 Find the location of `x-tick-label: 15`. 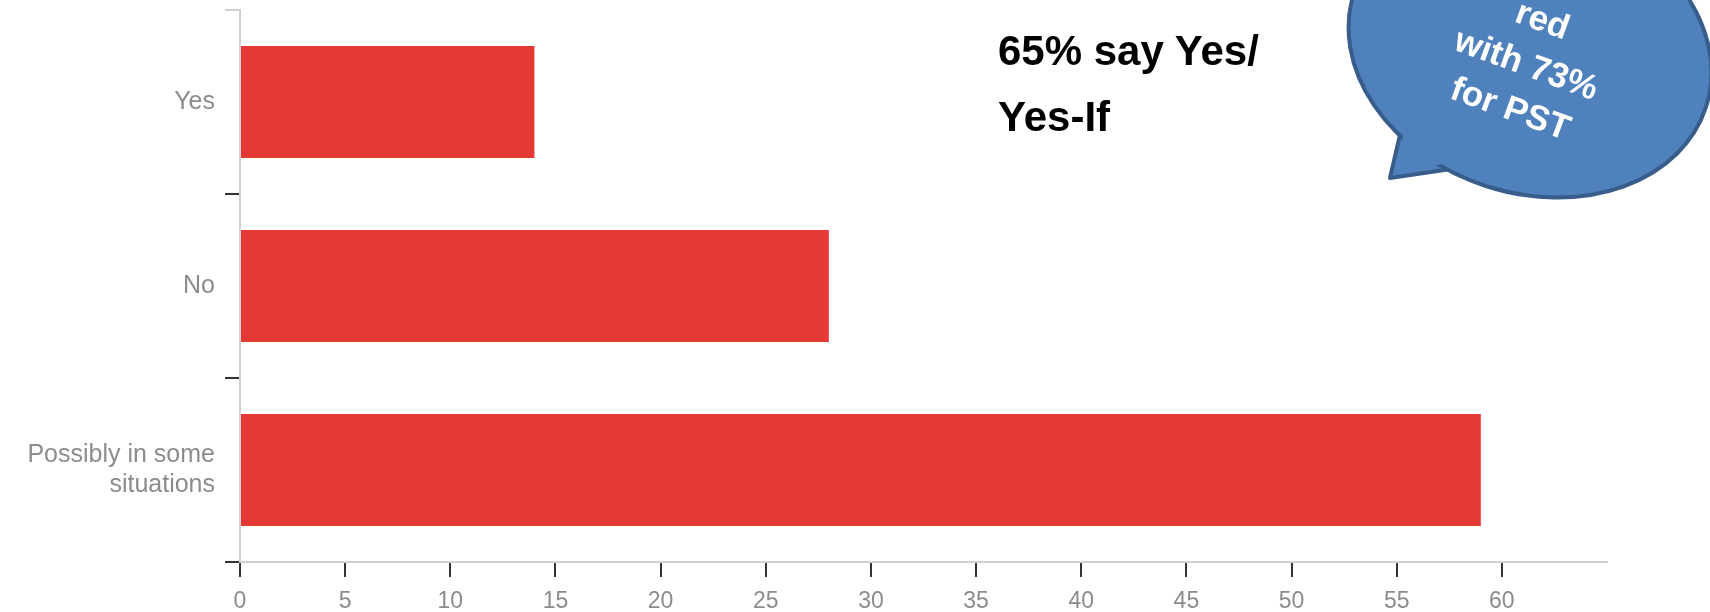

x-tick-label: 15 is located at coordinates (555, 599).